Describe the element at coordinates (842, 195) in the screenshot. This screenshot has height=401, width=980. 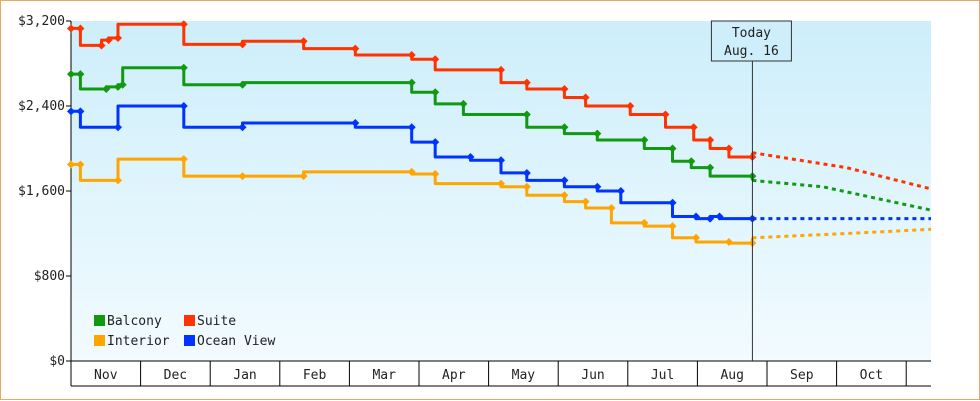
I see `forecast-line-balcony` at that location.